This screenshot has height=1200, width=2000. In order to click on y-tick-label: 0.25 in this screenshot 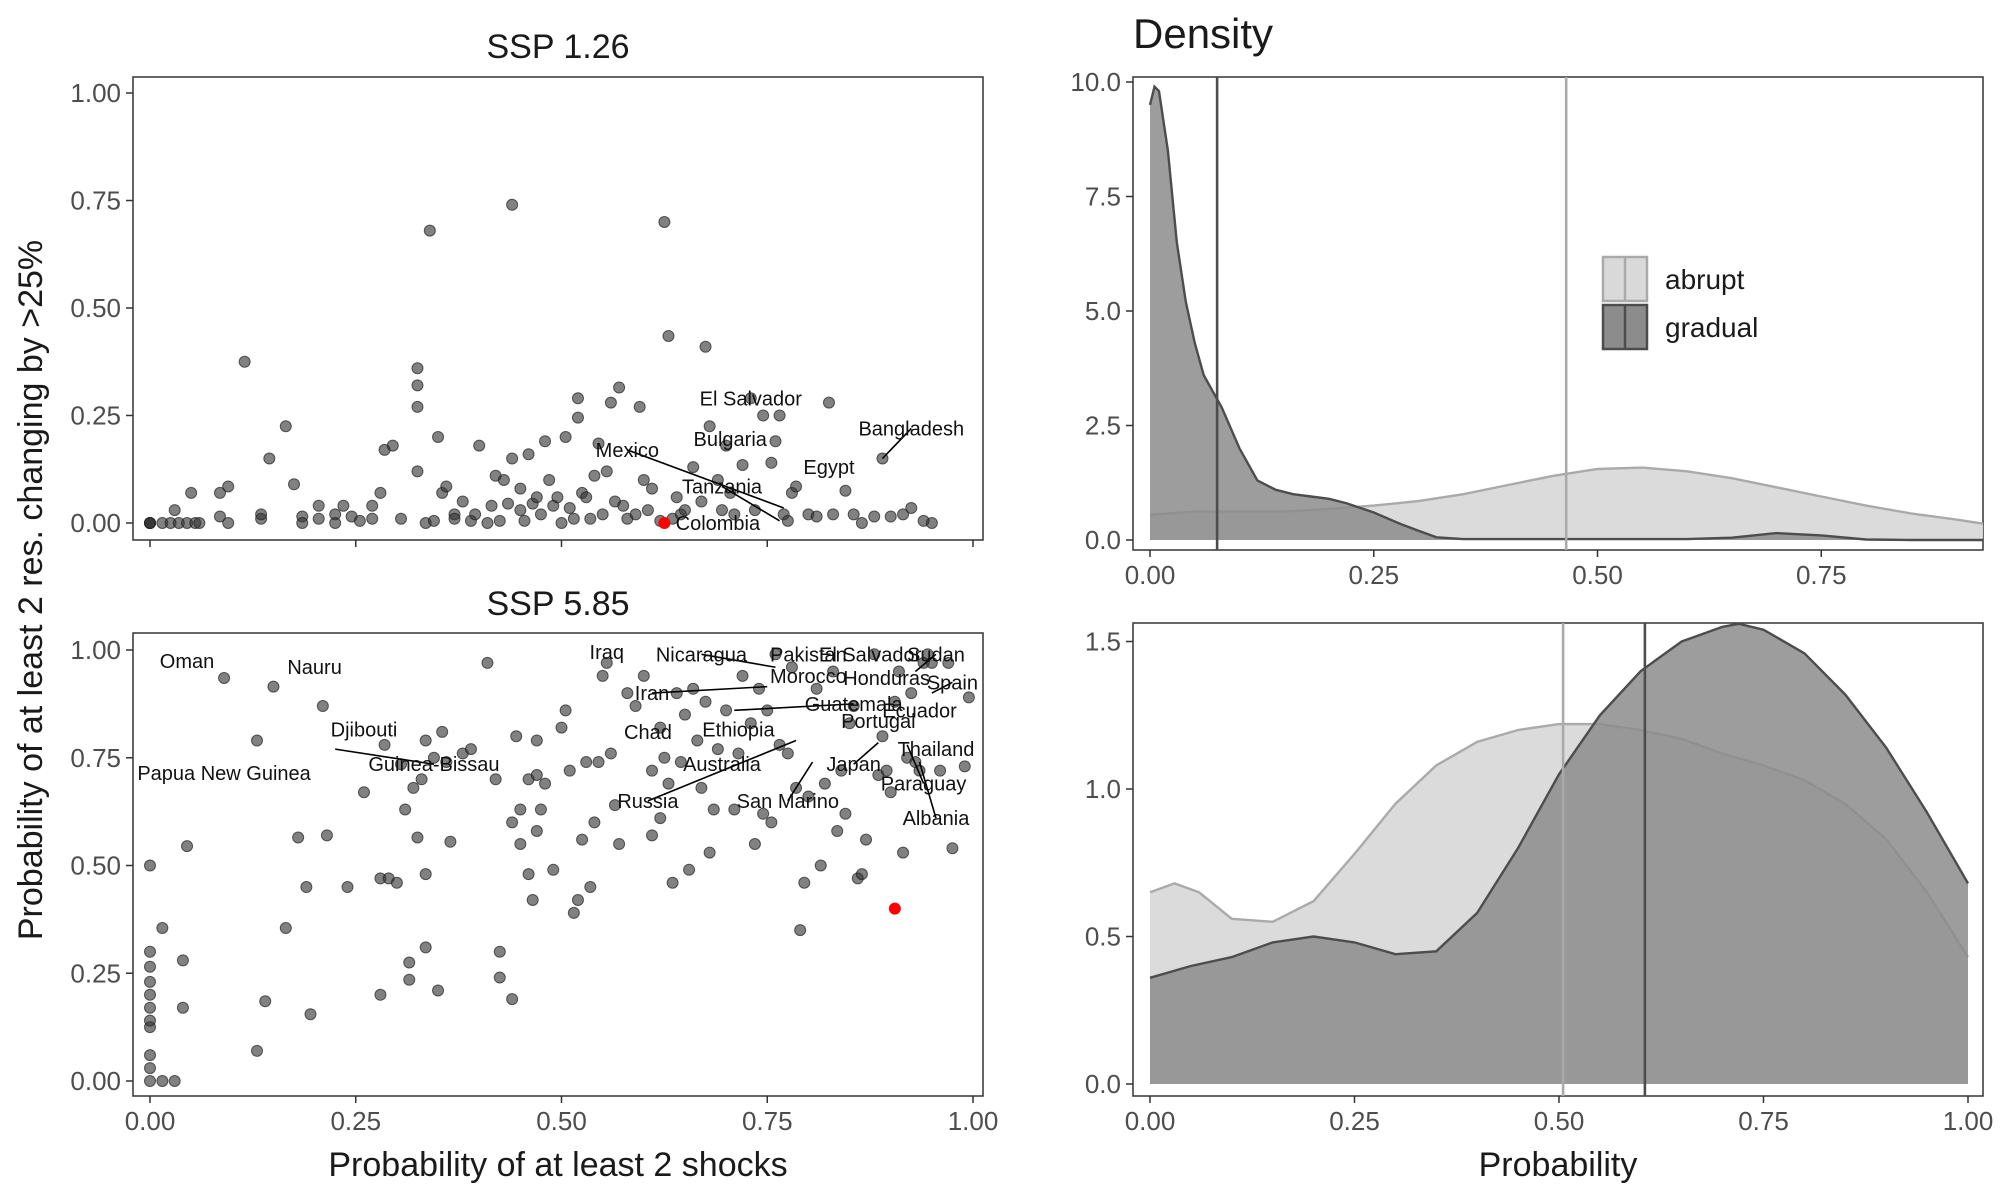, I will do `click(95, 416)`.